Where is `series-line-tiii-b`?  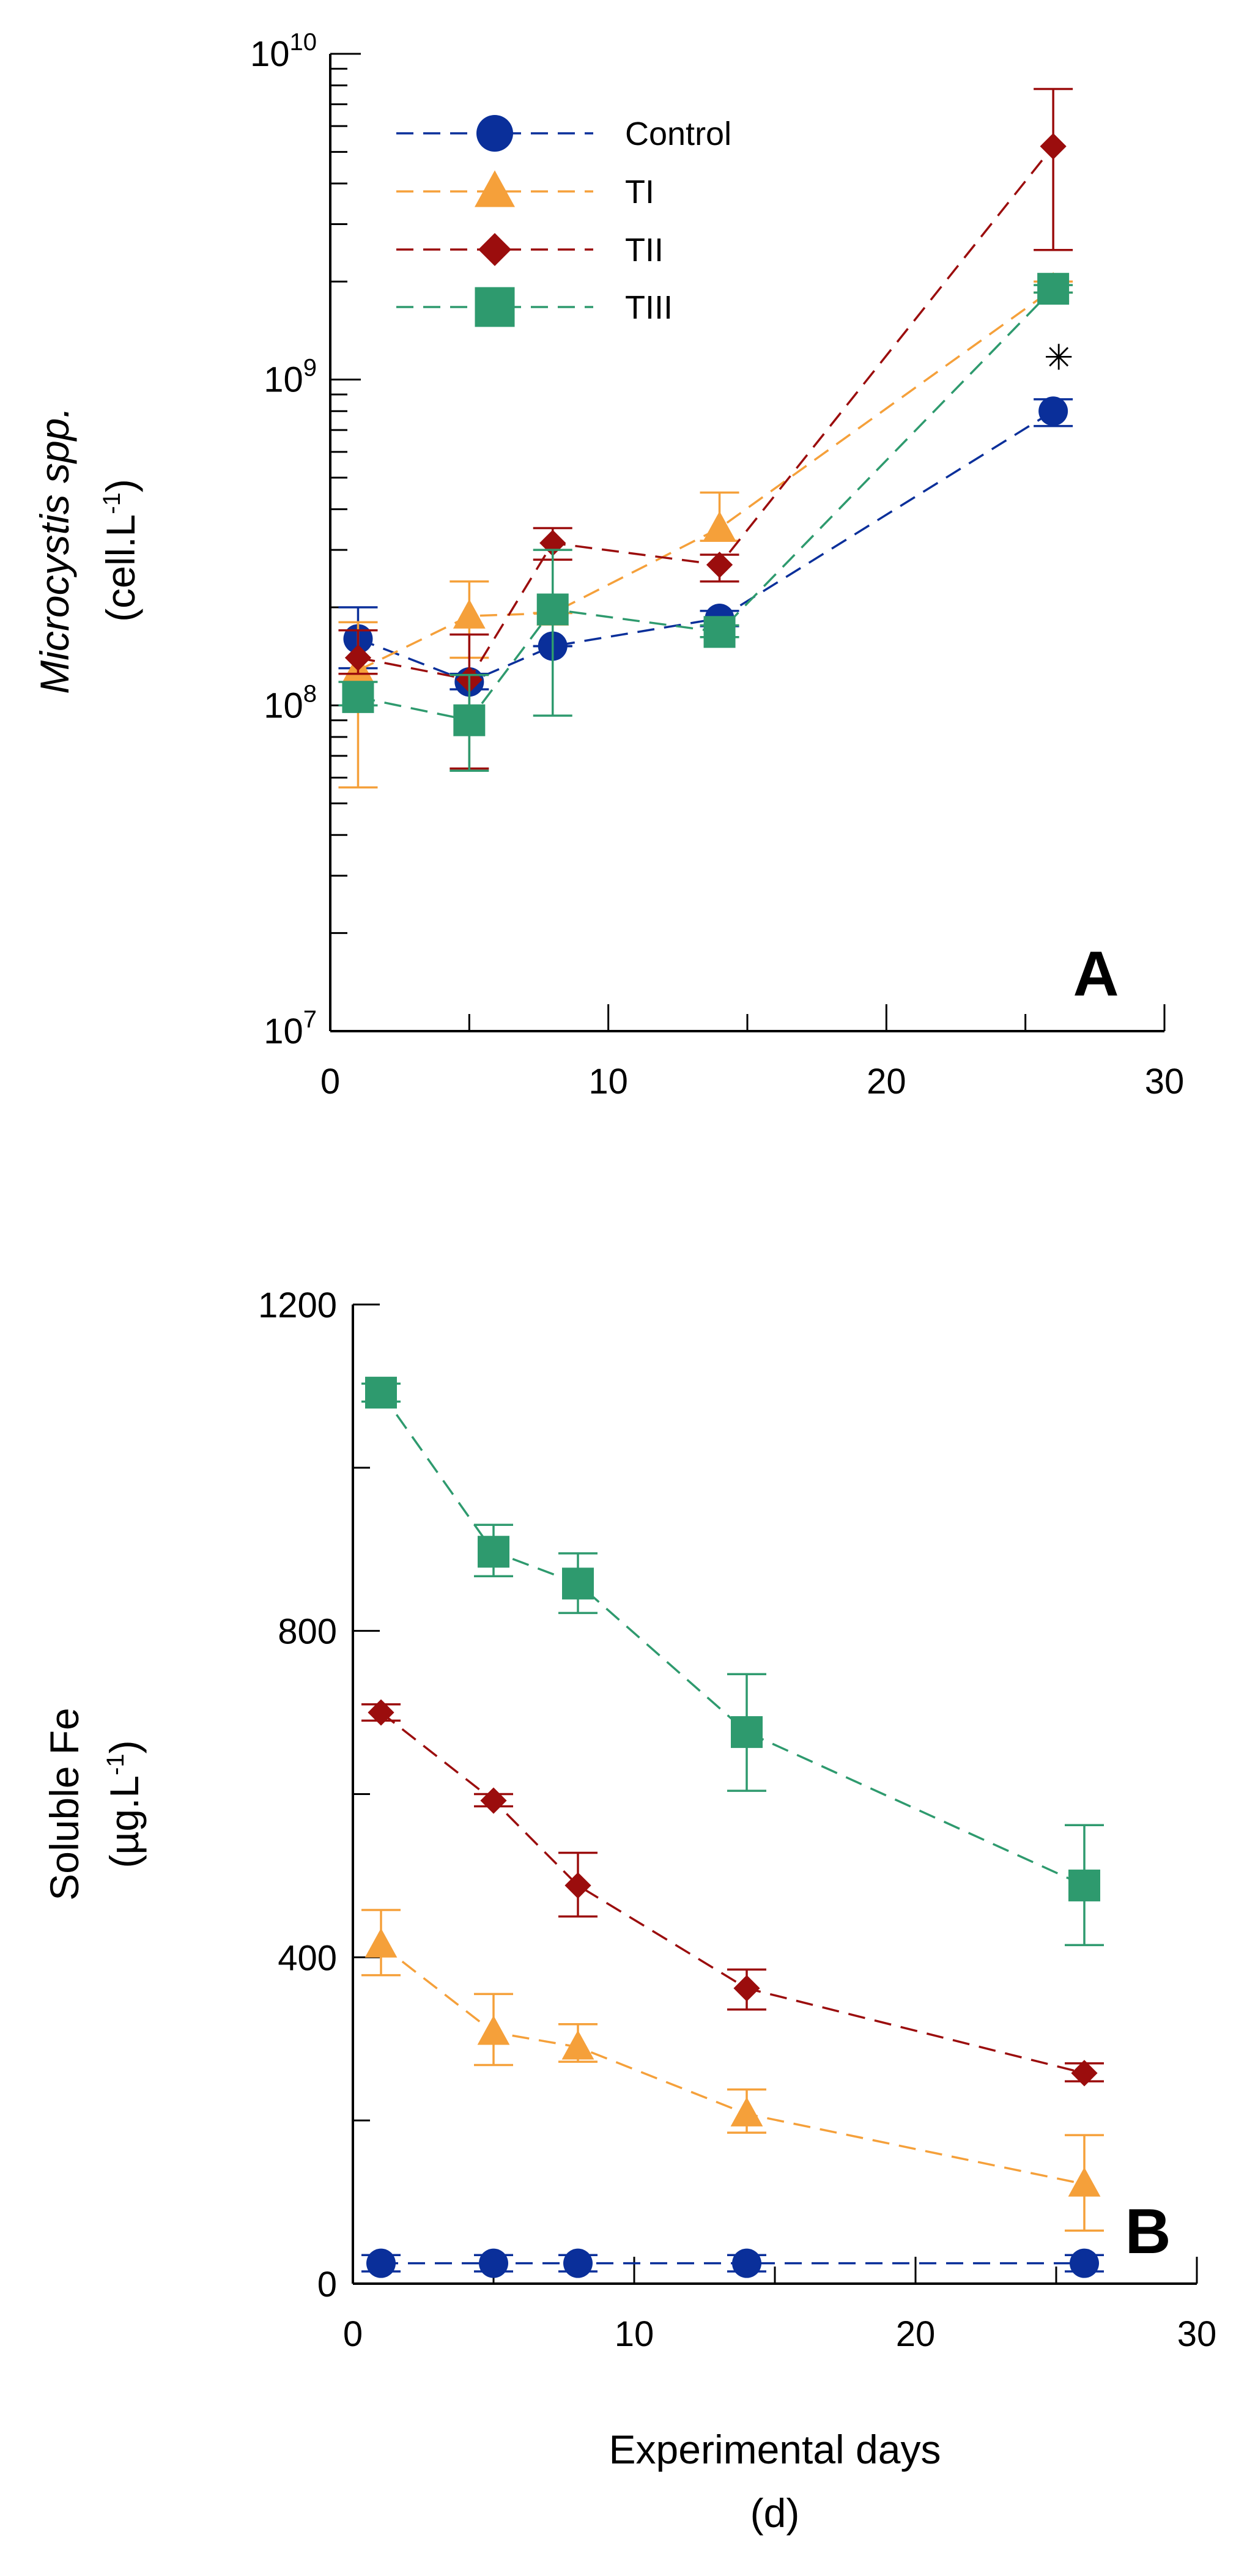
series-line-tiii-b is located at coordinates (733, 1639).